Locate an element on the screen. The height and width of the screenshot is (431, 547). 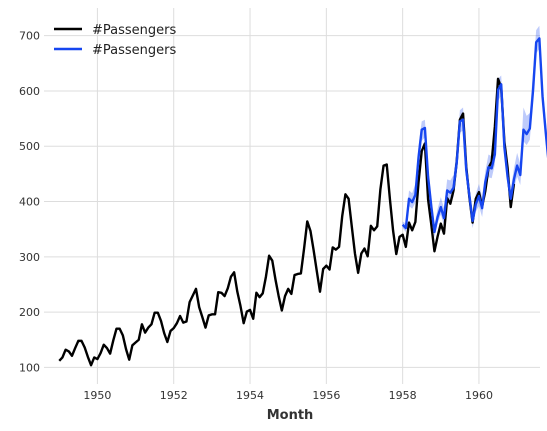
y-tick-label: 700 is located at coordinates (29, 36).